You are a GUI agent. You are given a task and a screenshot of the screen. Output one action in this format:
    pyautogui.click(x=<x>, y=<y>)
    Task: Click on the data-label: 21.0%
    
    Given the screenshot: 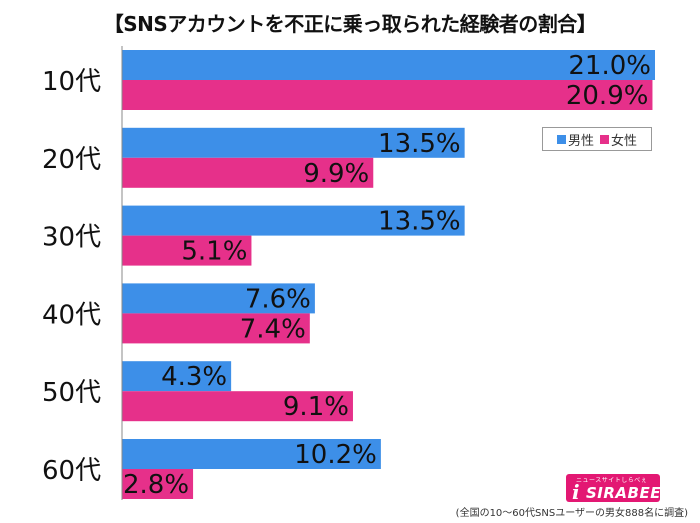 What is the action you would take?
    pyautogui.click(x=609, y=66)
    